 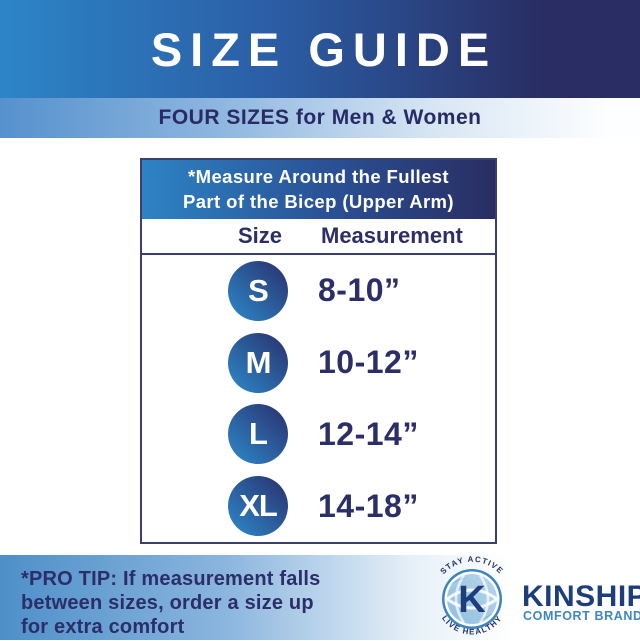 I want to click on k-monogram: K, so click(x=472, y=600).